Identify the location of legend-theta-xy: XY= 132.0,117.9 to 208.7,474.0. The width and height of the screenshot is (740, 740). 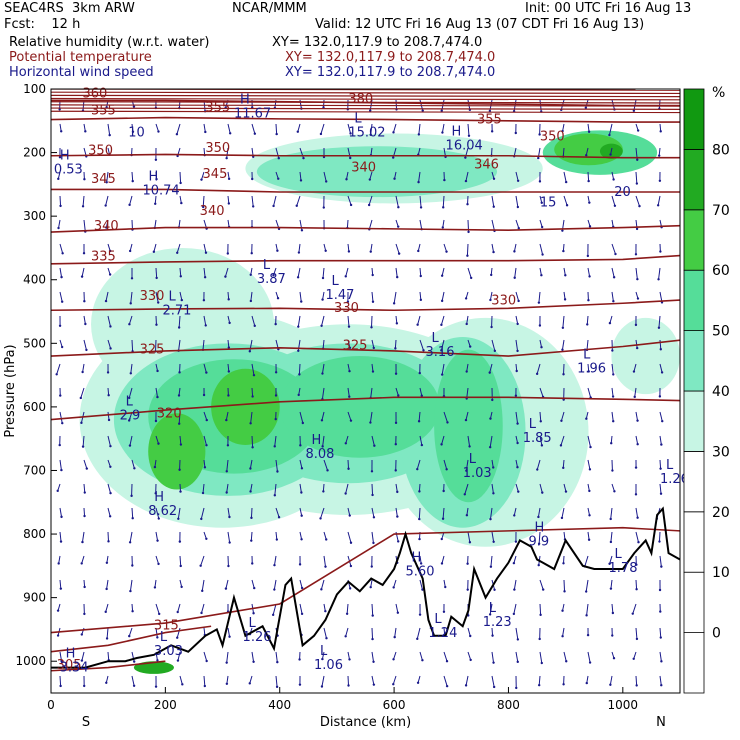
(390, 57).